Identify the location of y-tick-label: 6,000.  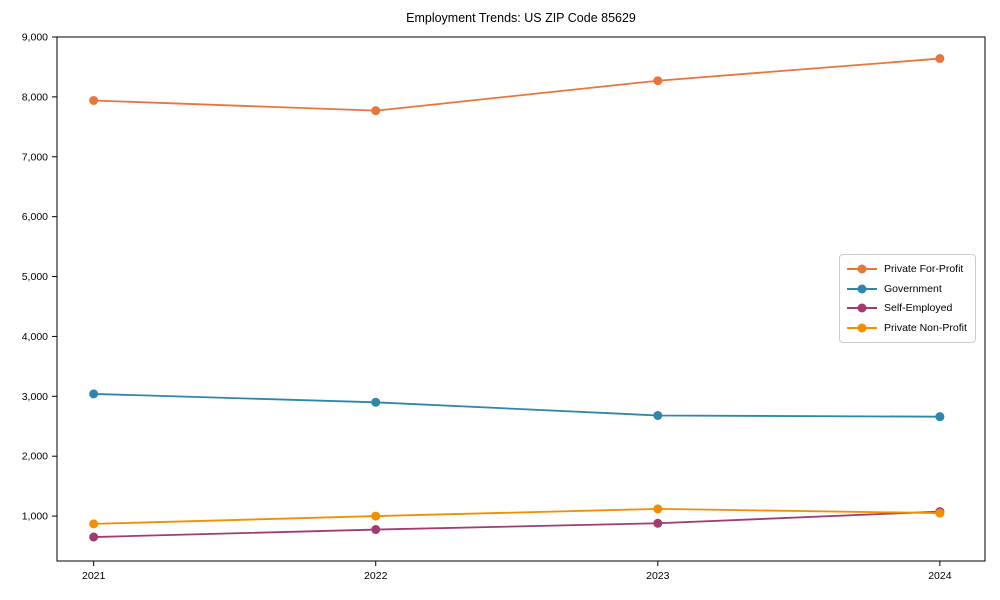
(35, 217).